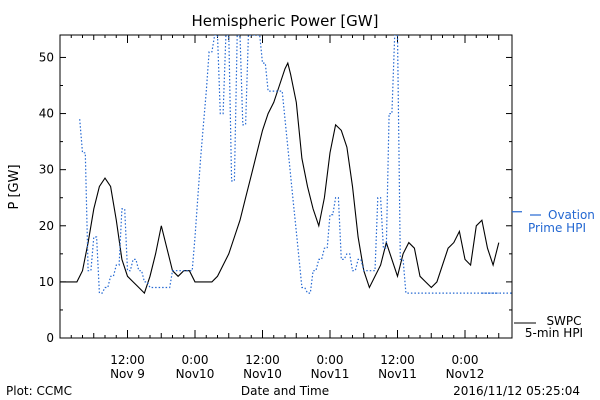 This screenshot has height=400, width=600. What do you see at coordinates (46, 226) in the screenshot?
I see `y-tick-label: 20` at bounding box center [46, 226].